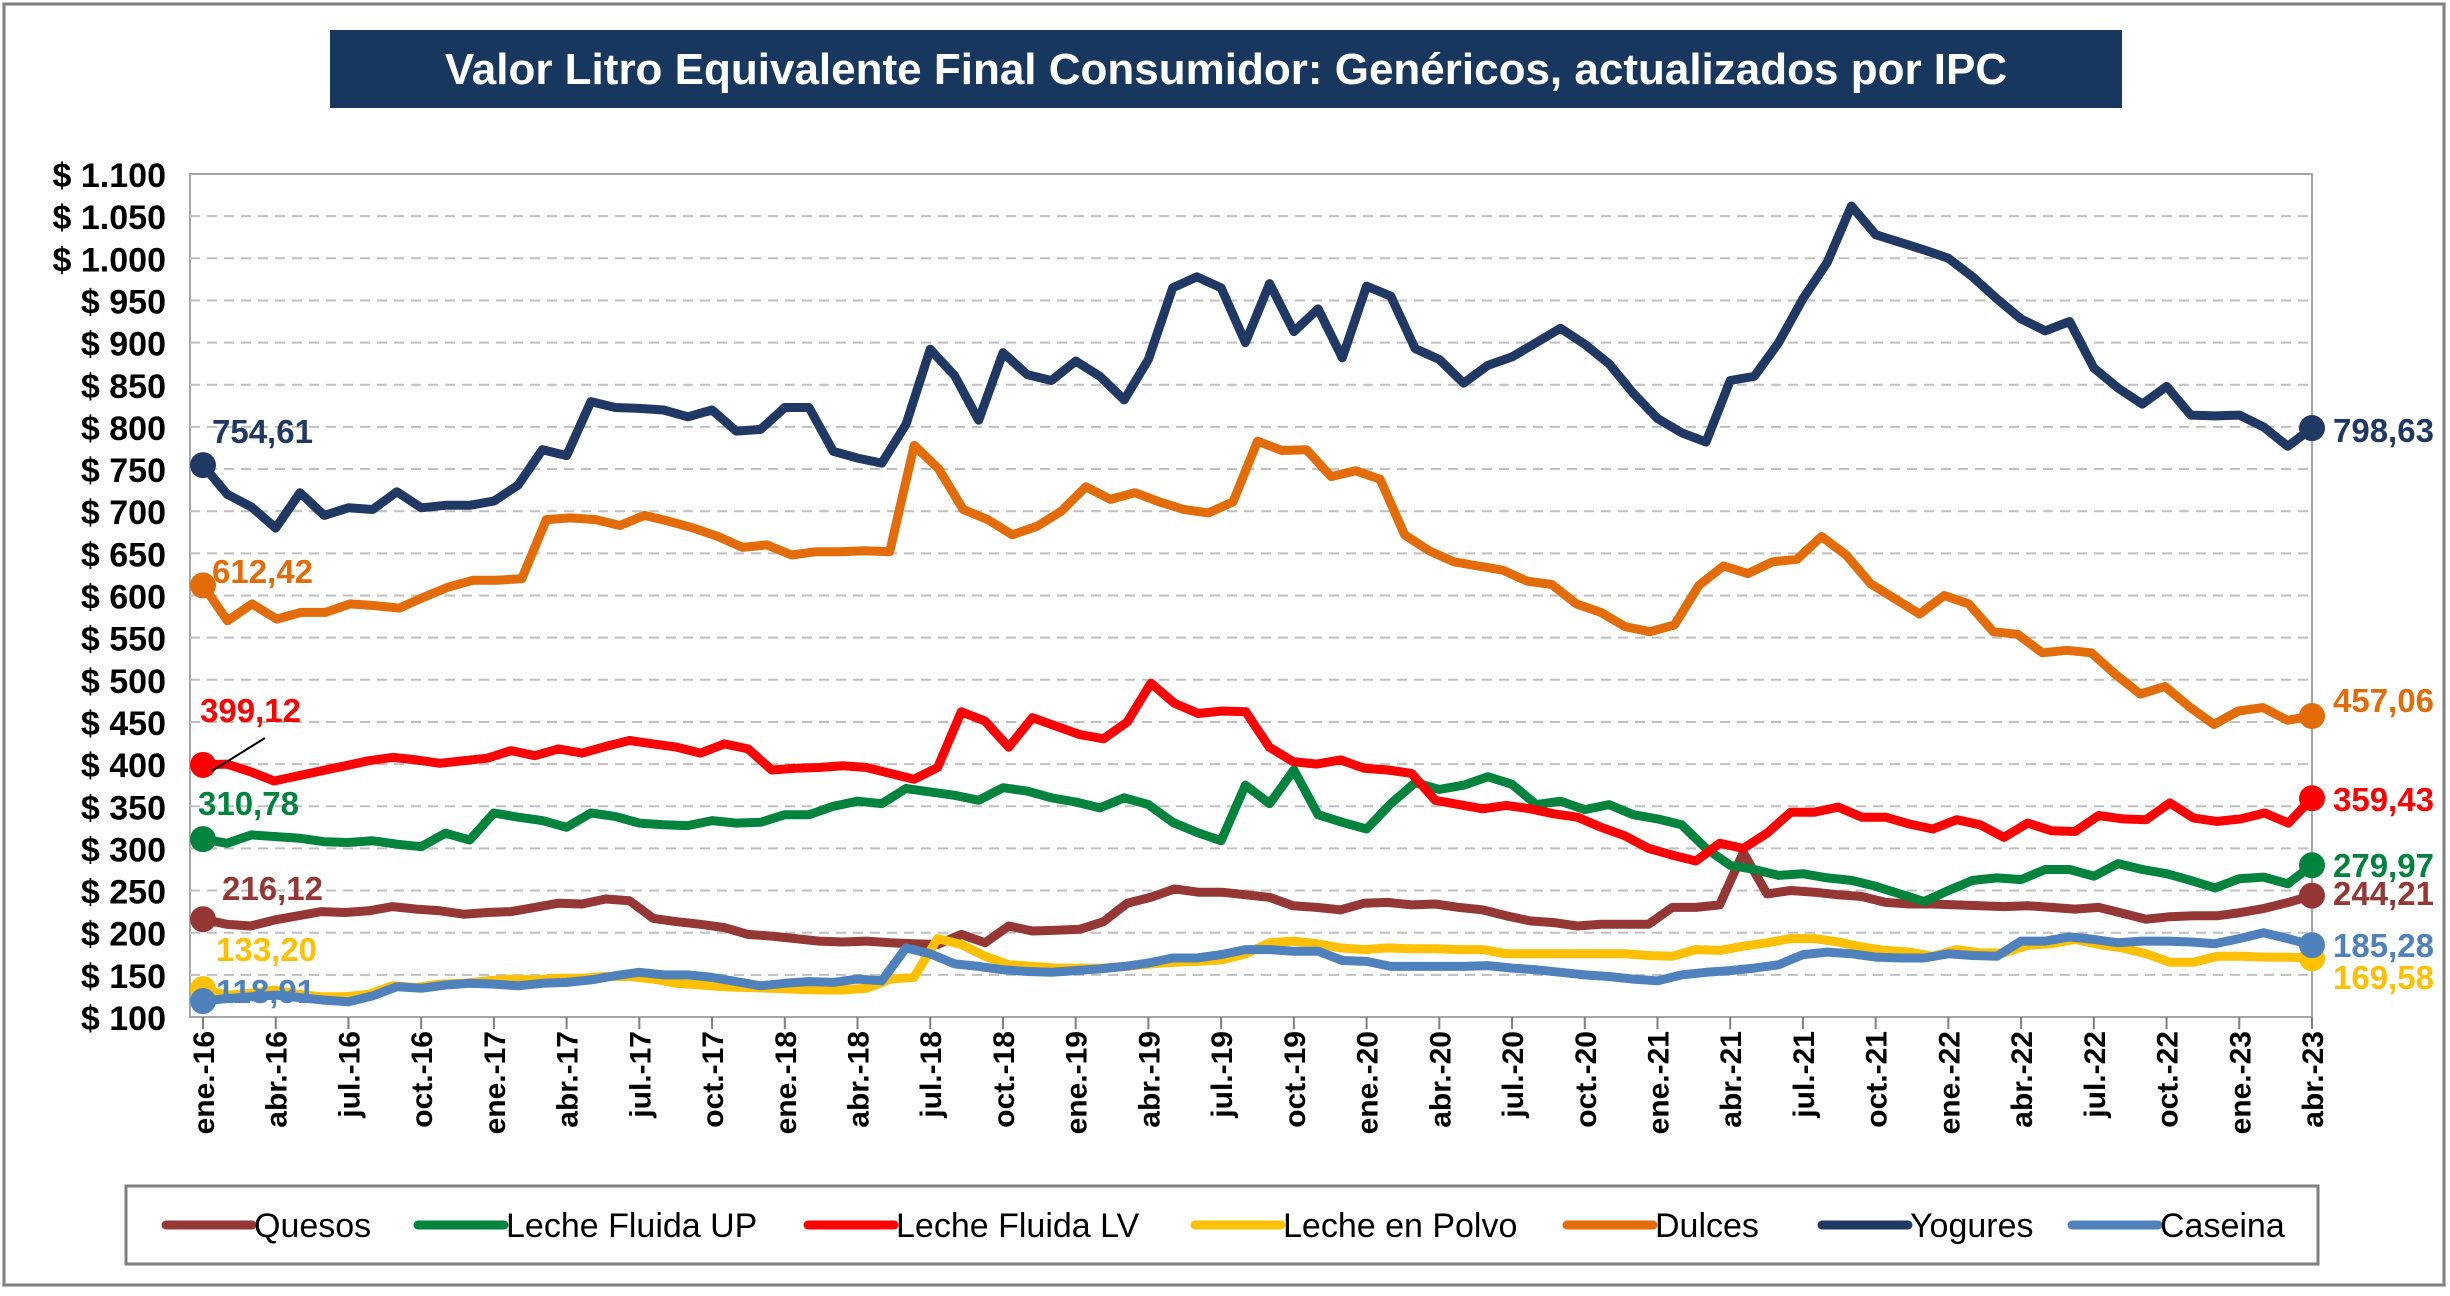 The height and width of the screenshot is (1296, 2450). Describe the element at coordinates (931, 1075) in the screenshot. I see `x-tick-label: jul.-18` at that location.